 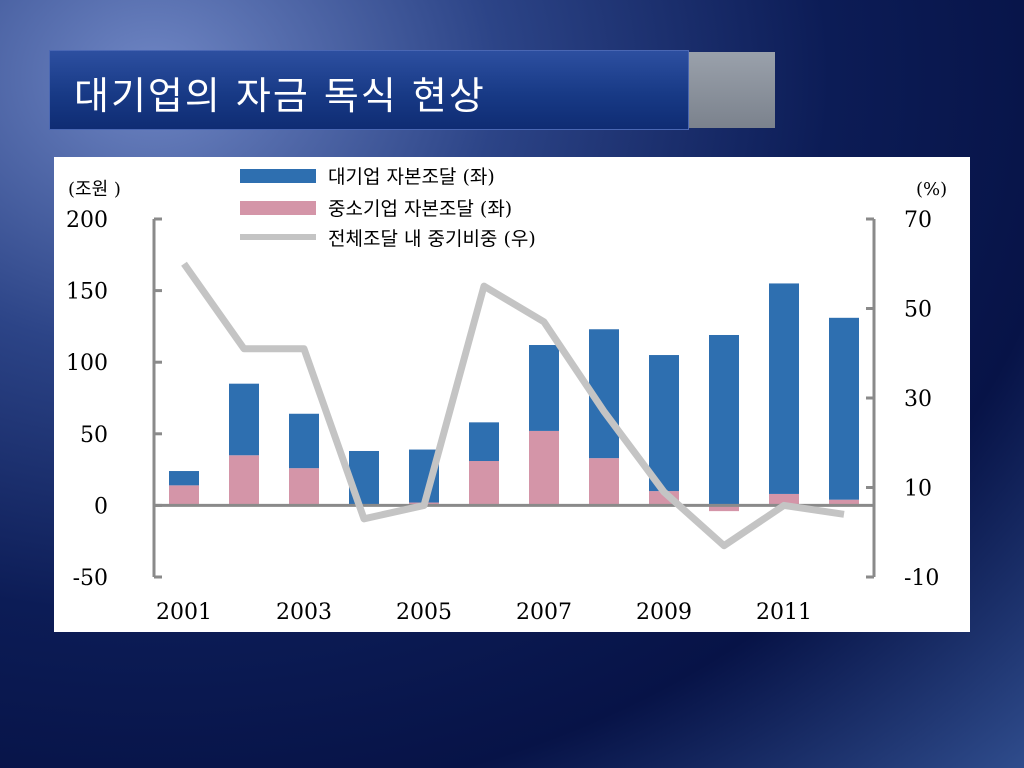 What do you see at coordinates (918, 220) in the screenshot?
I see `right-tick-label: 70` at bounding box center [918, 220].